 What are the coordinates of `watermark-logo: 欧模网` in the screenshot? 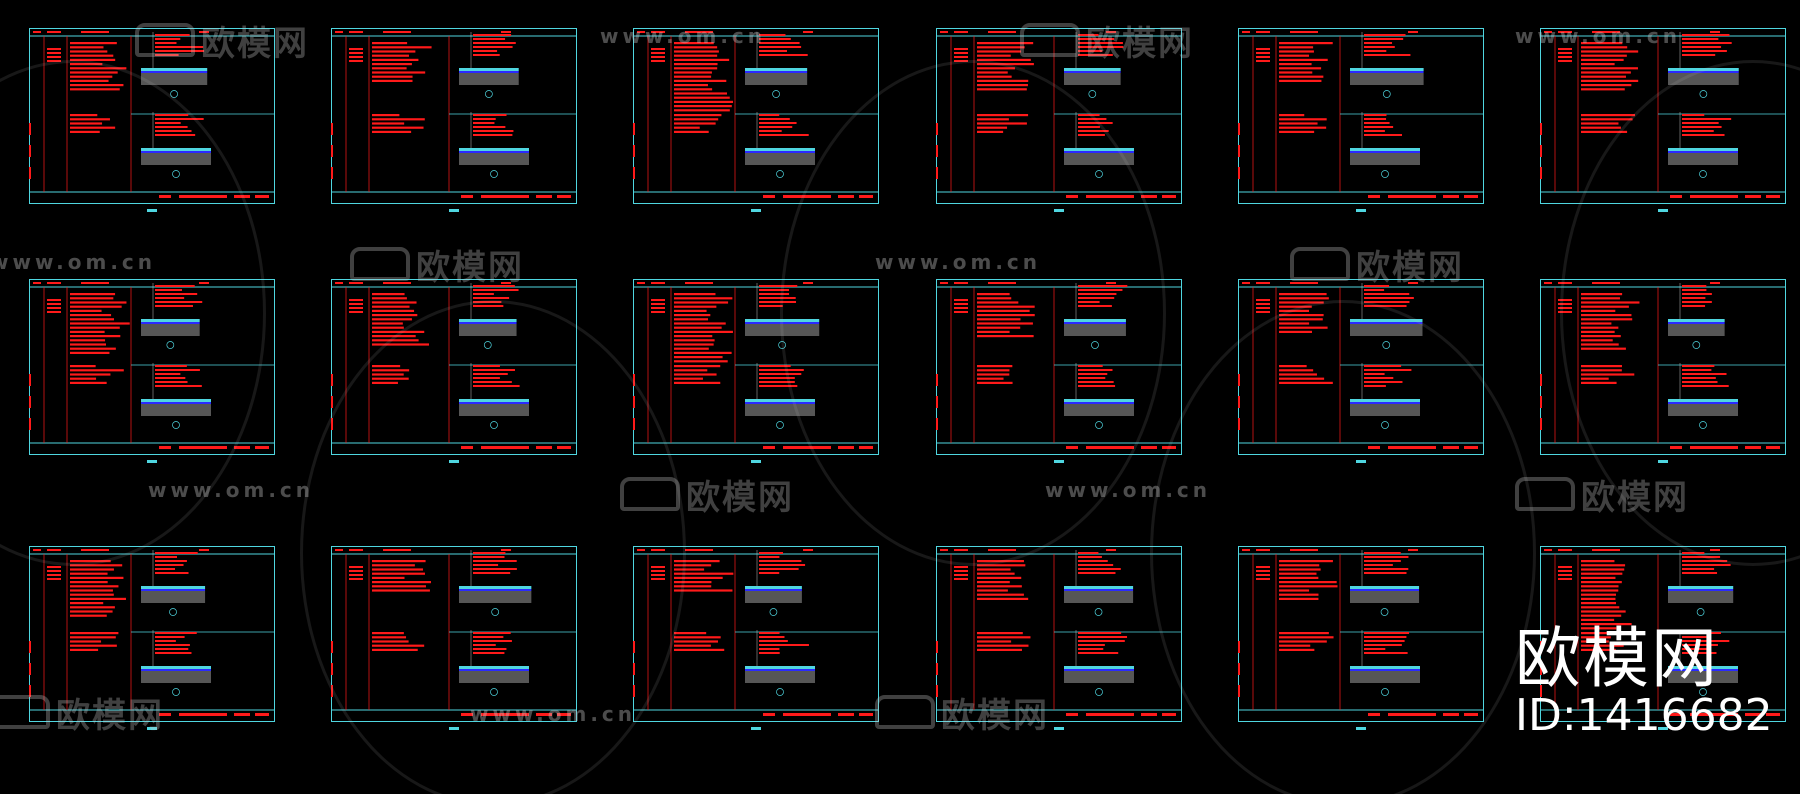 It's located at (1377, 264).